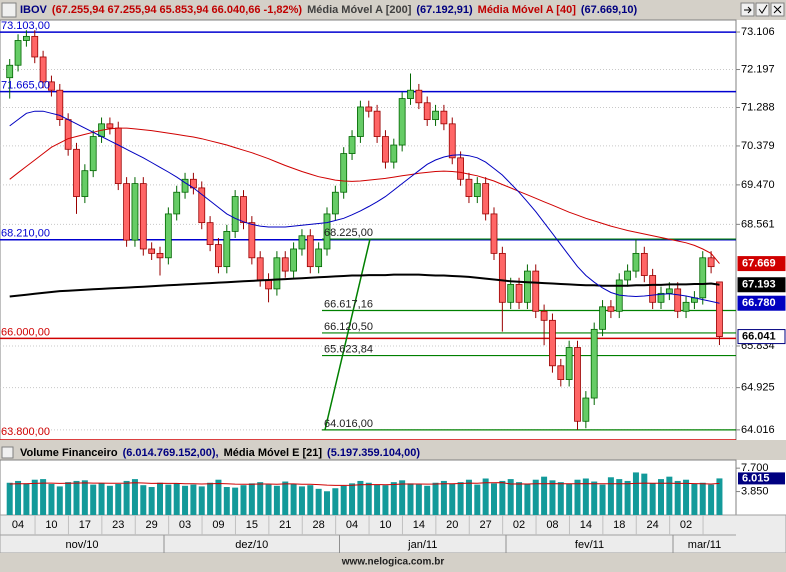  I want to click on layer, so click(364, 493).